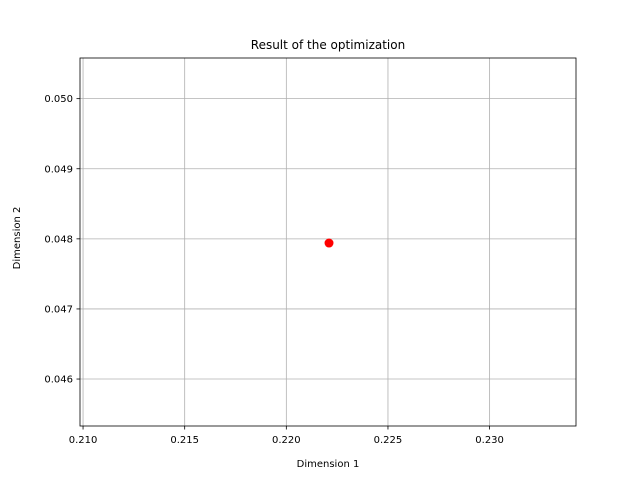 This screenshot has height=480, width=640. I want to click on y-tick-label: 0.046, so click(58, 380).